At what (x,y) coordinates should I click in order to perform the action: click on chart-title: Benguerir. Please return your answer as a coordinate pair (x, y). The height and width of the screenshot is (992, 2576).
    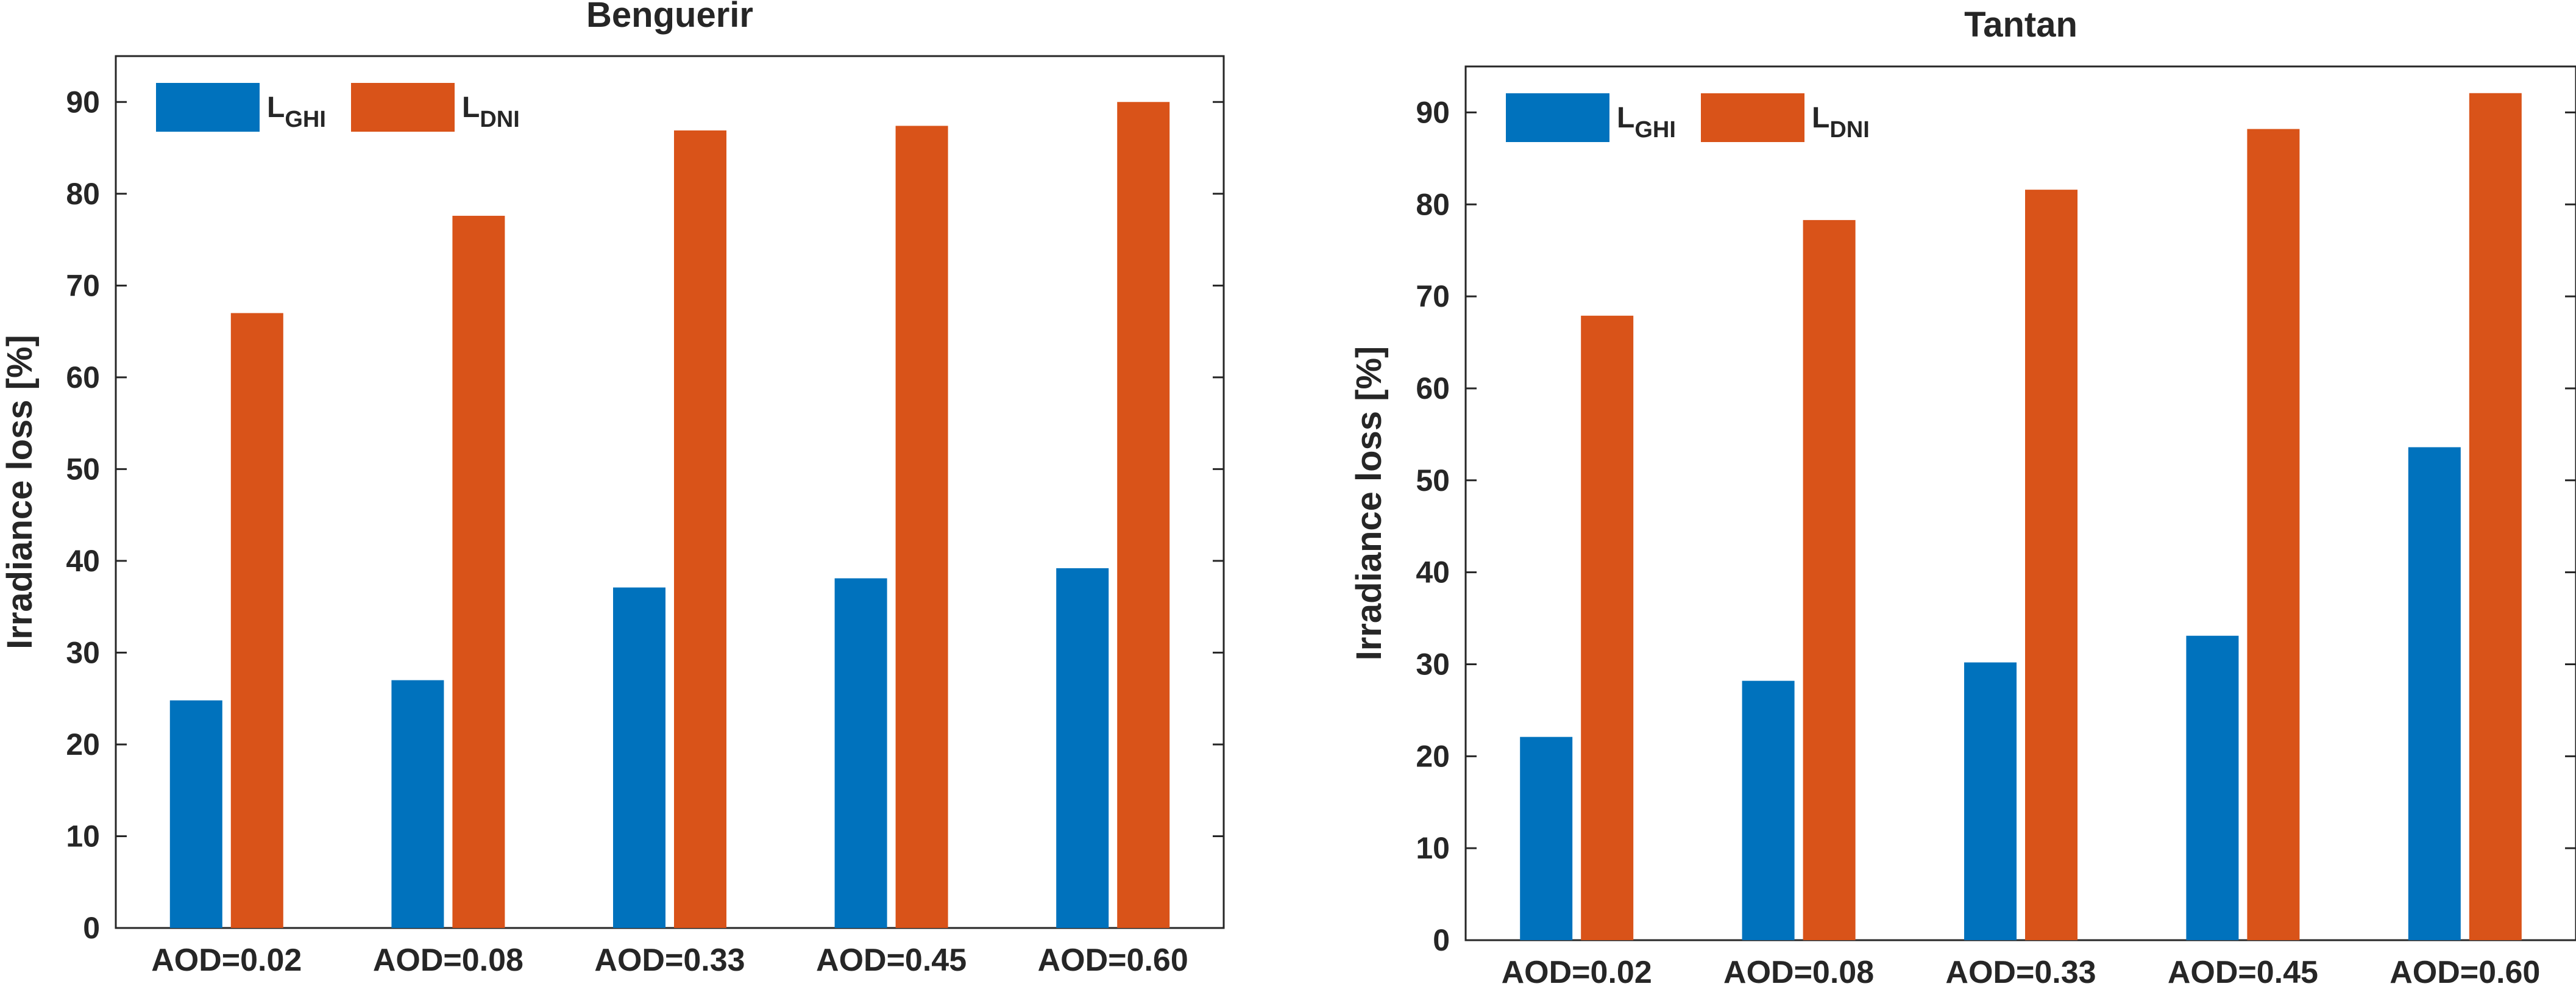
    Looking at the image, I should click on (669, 17).